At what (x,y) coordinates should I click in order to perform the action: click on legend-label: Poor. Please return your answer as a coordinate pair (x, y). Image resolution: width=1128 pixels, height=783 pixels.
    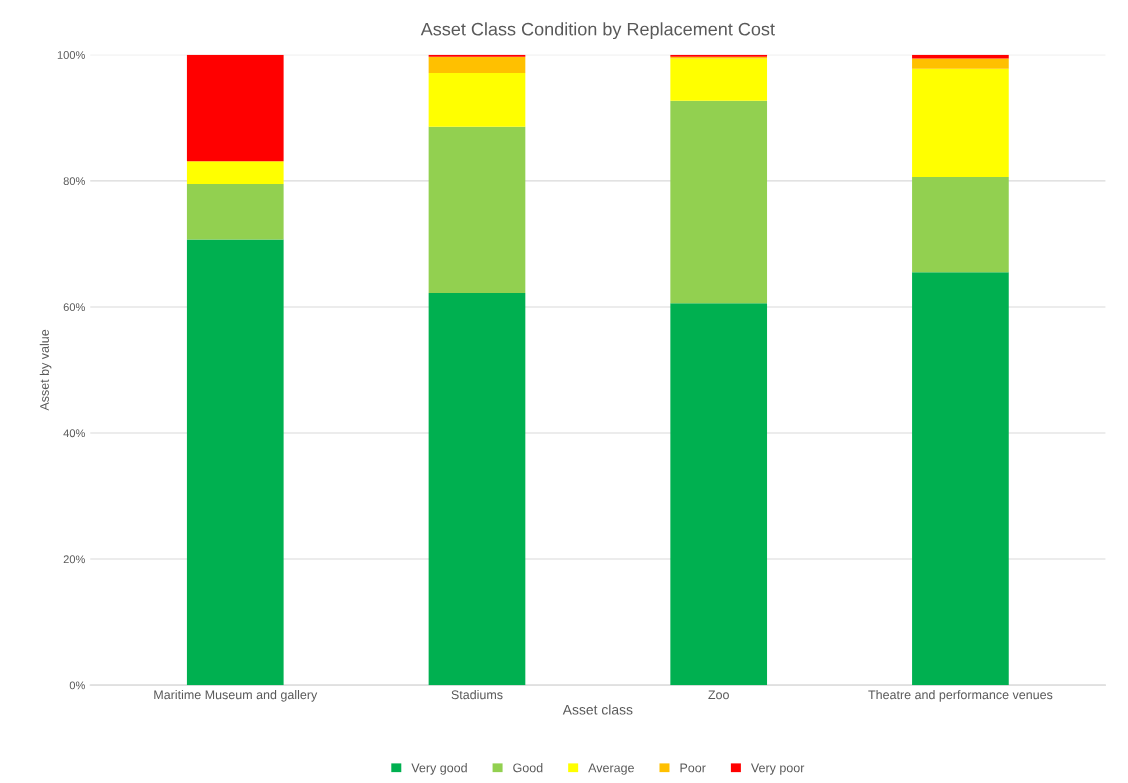
    Looking at the image, I should click on (693, 768).